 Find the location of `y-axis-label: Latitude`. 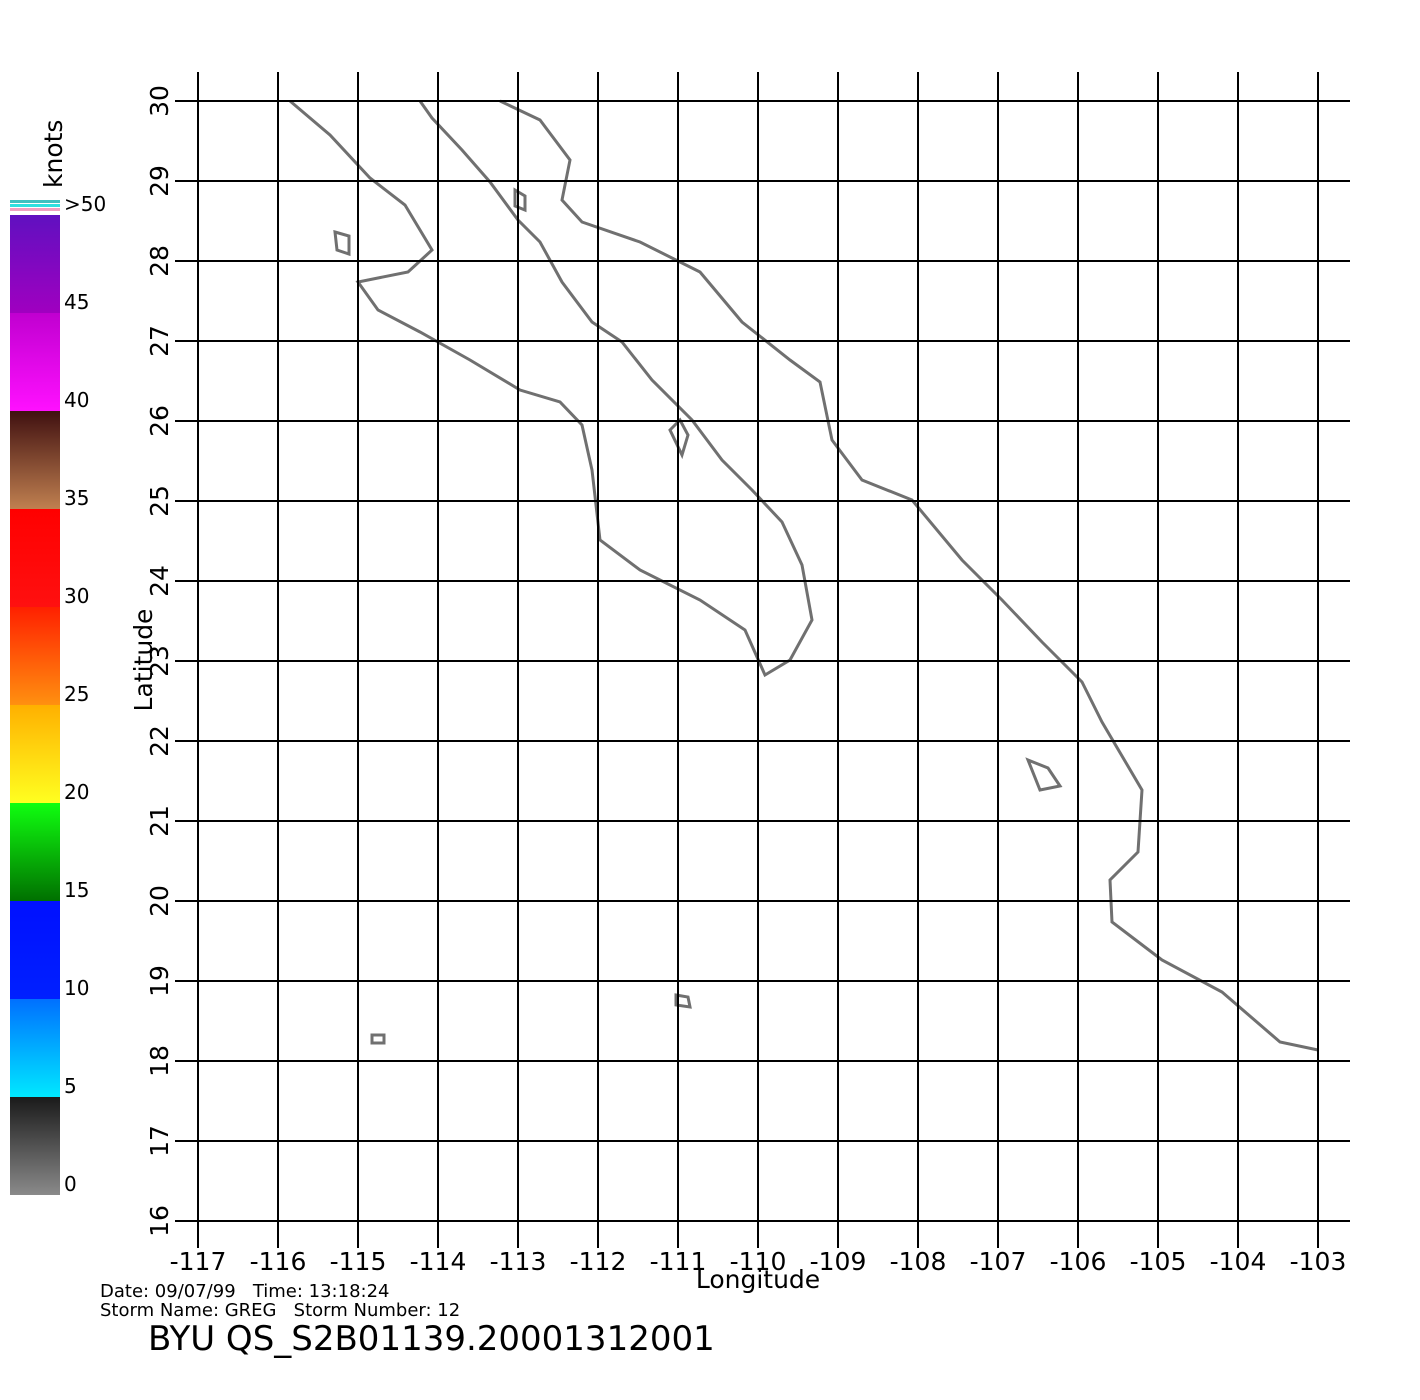

y-axis-label: Latitude is located at coordinates (143, 660).